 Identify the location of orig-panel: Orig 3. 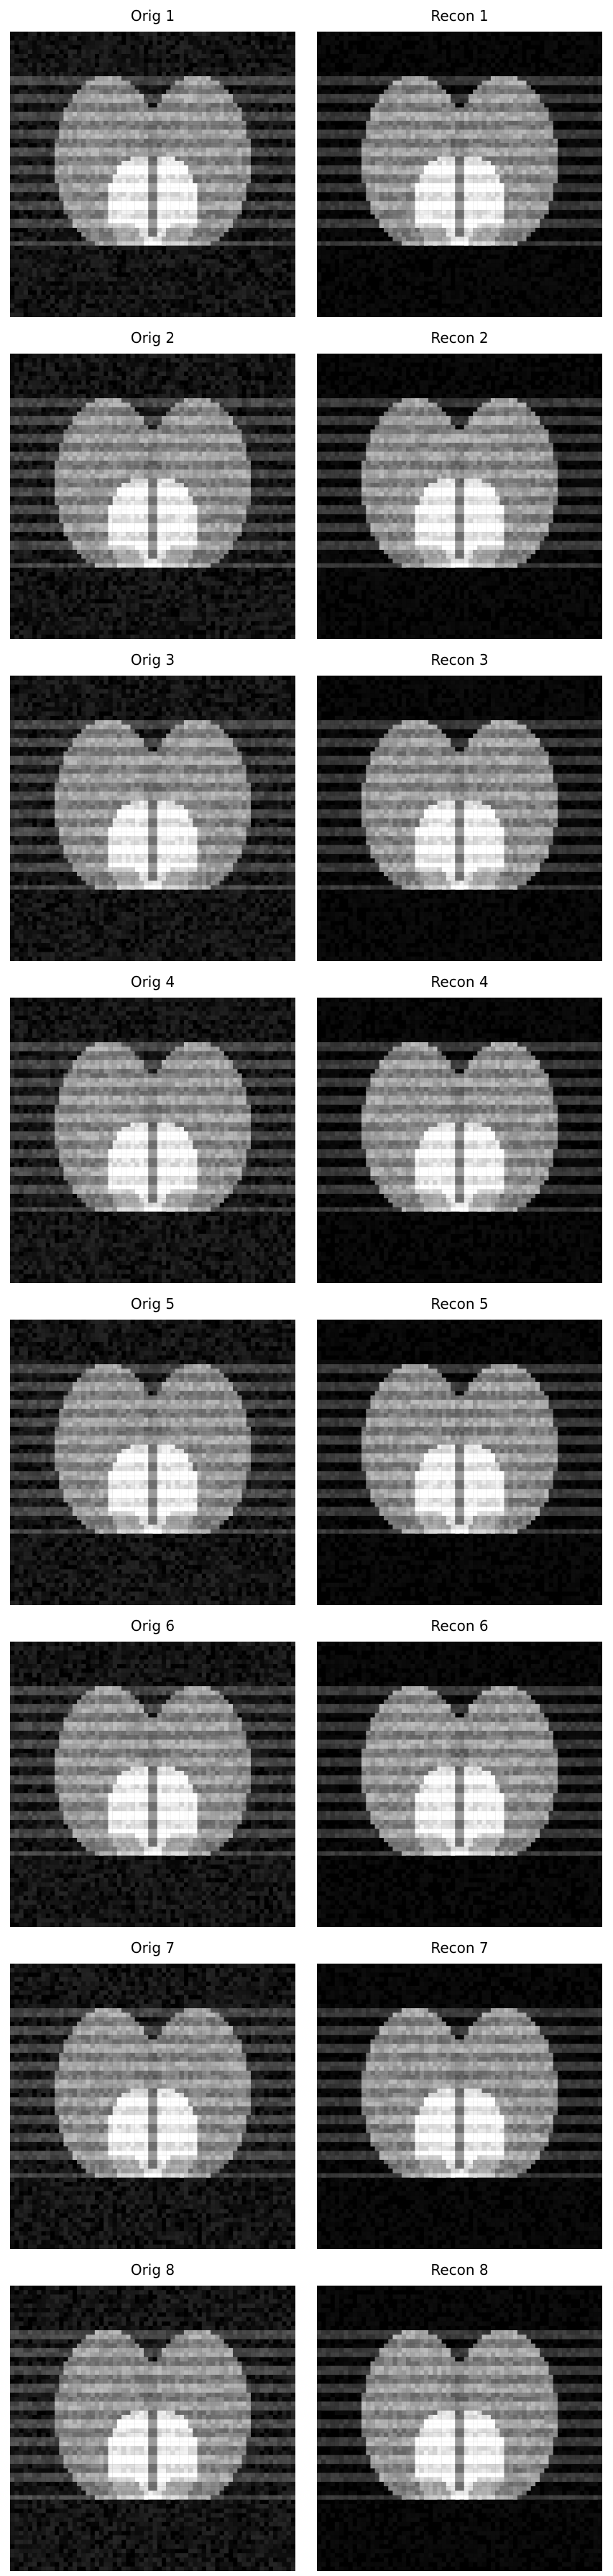
(152, 804).